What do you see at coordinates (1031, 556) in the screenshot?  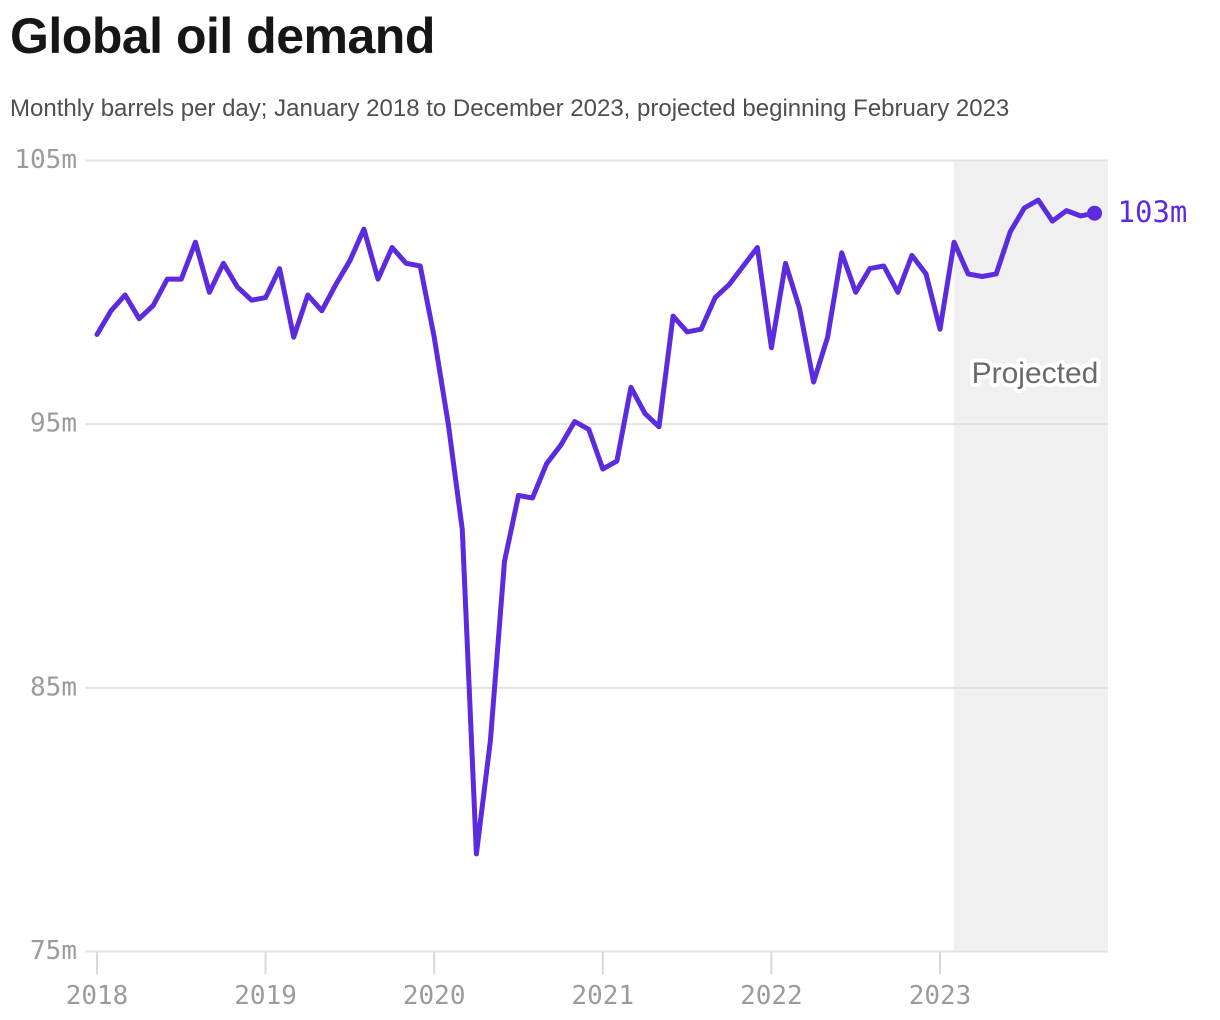 I see `projected-band` at bounding box center [1031, 556].